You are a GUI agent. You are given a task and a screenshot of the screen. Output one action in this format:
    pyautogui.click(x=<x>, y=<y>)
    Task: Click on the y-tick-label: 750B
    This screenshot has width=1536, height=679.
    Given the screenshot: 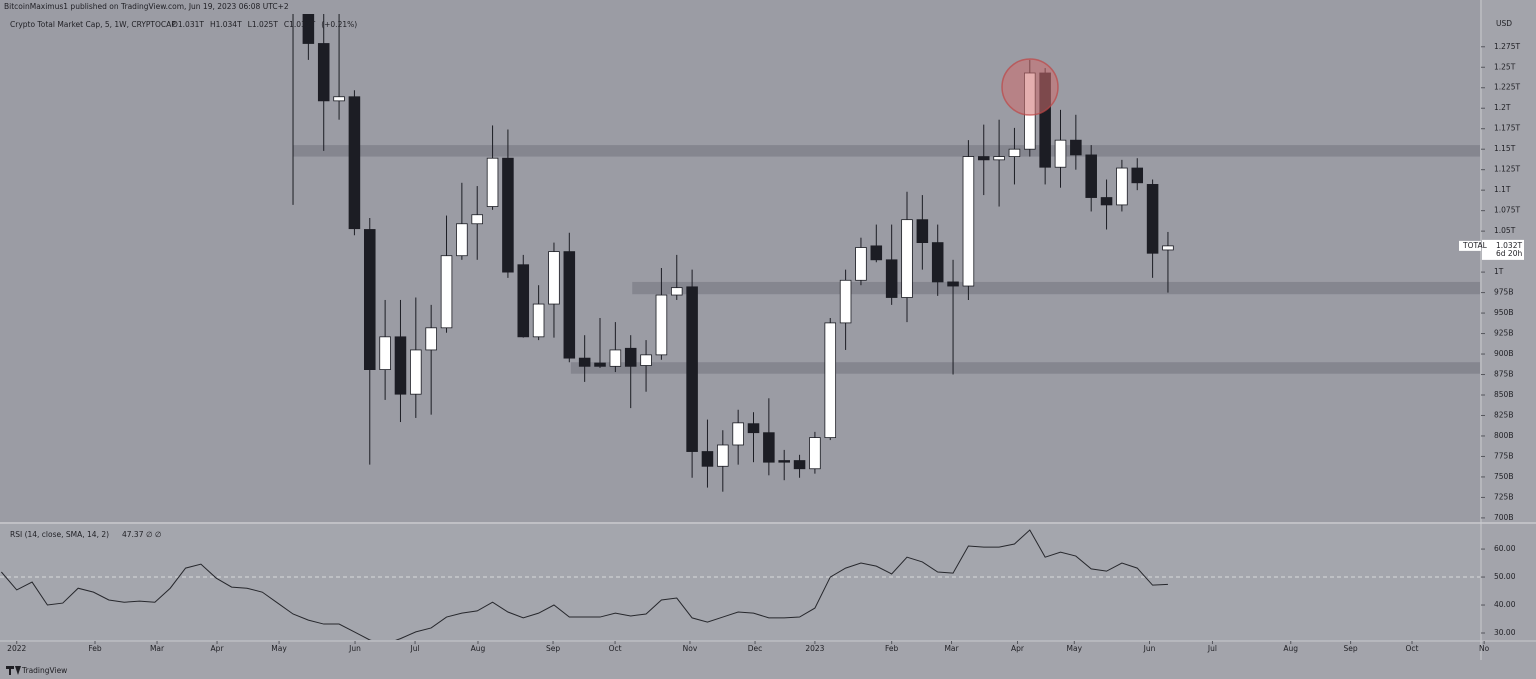 What is the action you would take?
    pyautogui.click(x=1503, y=476)
    